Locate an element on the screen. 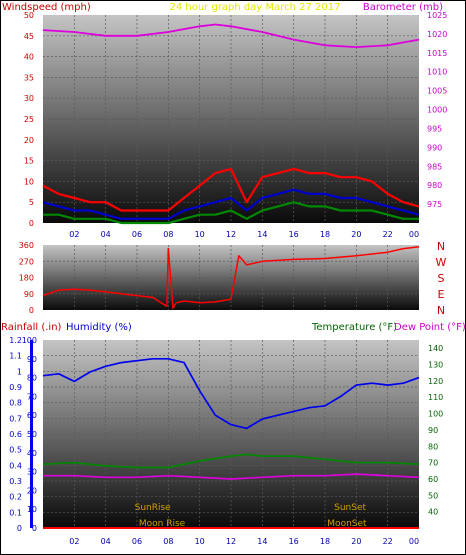  x-tick-label: 06 is located at coordinates (137, 234).